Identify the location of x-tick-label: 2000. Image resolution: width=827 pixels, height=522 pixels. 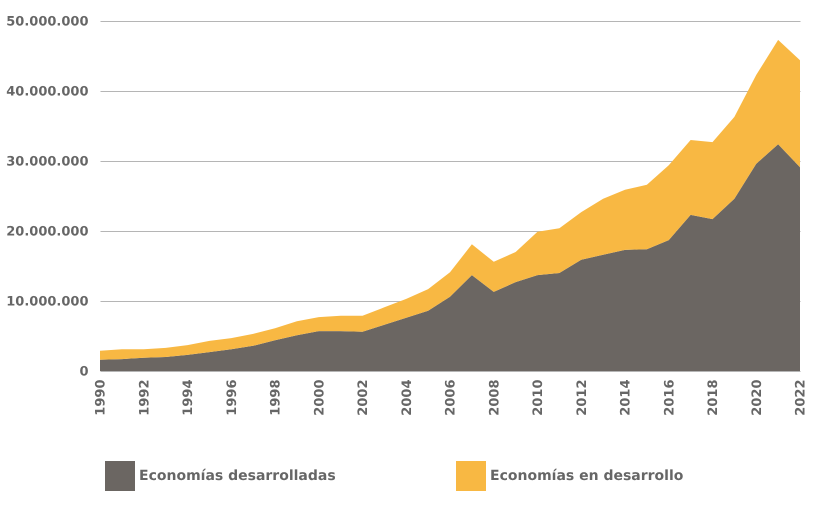
(320, 398).